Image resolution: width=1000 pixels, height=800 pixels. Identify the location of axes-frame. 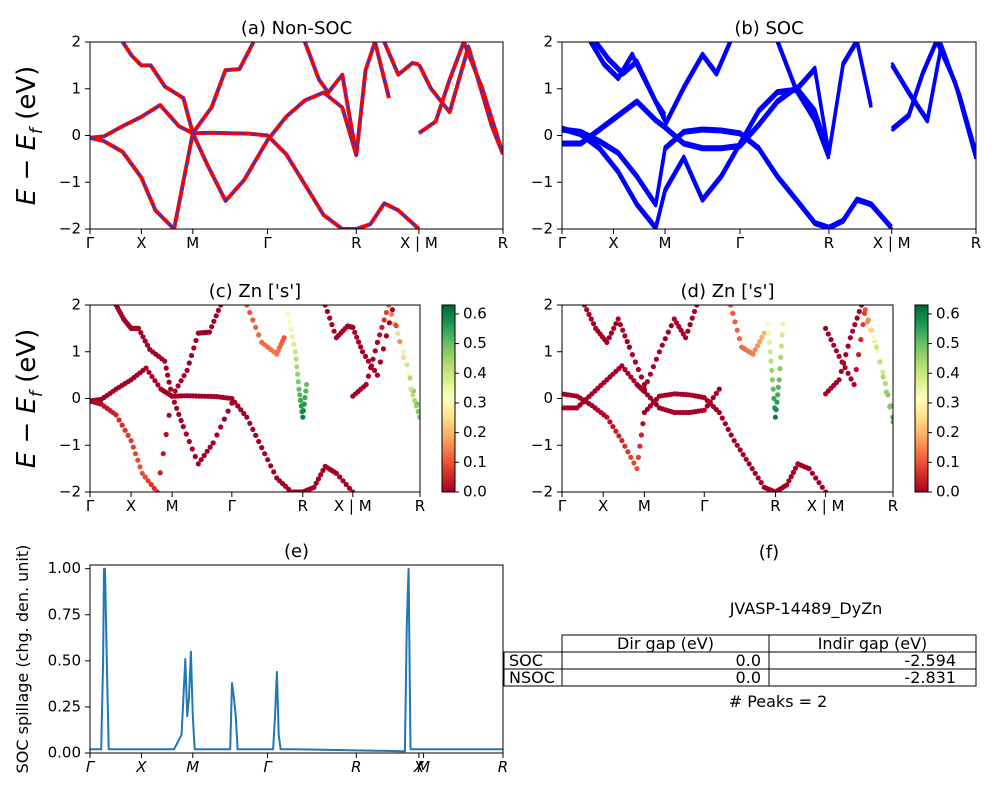
(769, 135).